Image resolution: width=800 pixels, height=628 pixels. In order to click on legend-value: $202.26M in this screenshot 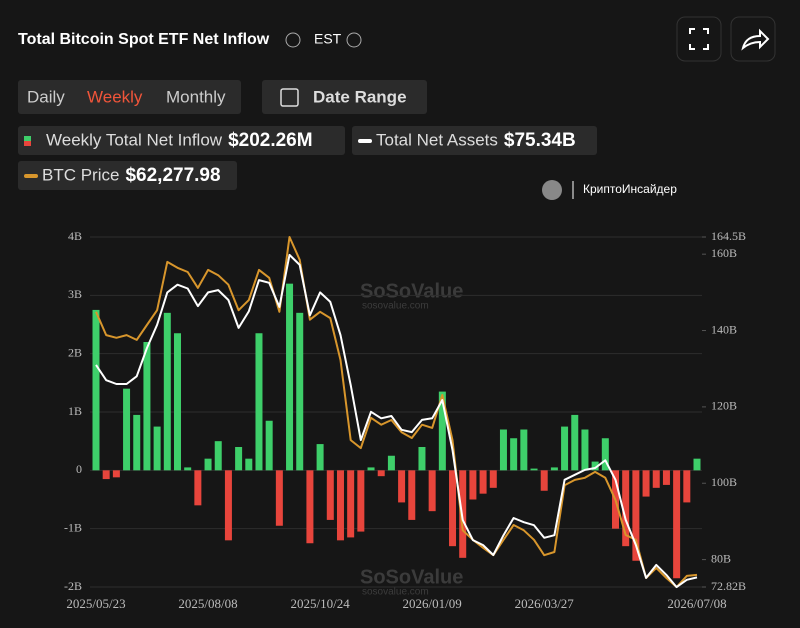, I will do `click(270, 140)`.